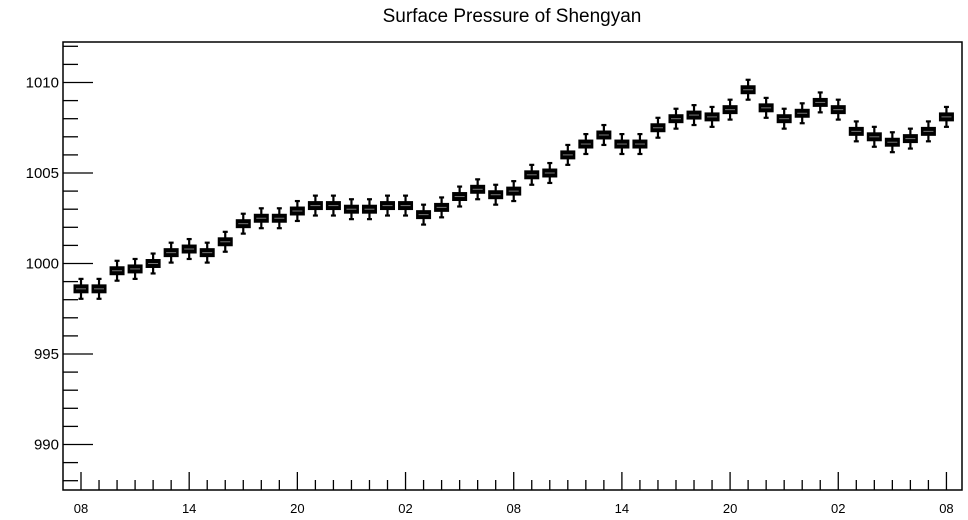 This screenshot has width=968, height=520. I want to click on y-tick-label: 995, so click(46, 354).